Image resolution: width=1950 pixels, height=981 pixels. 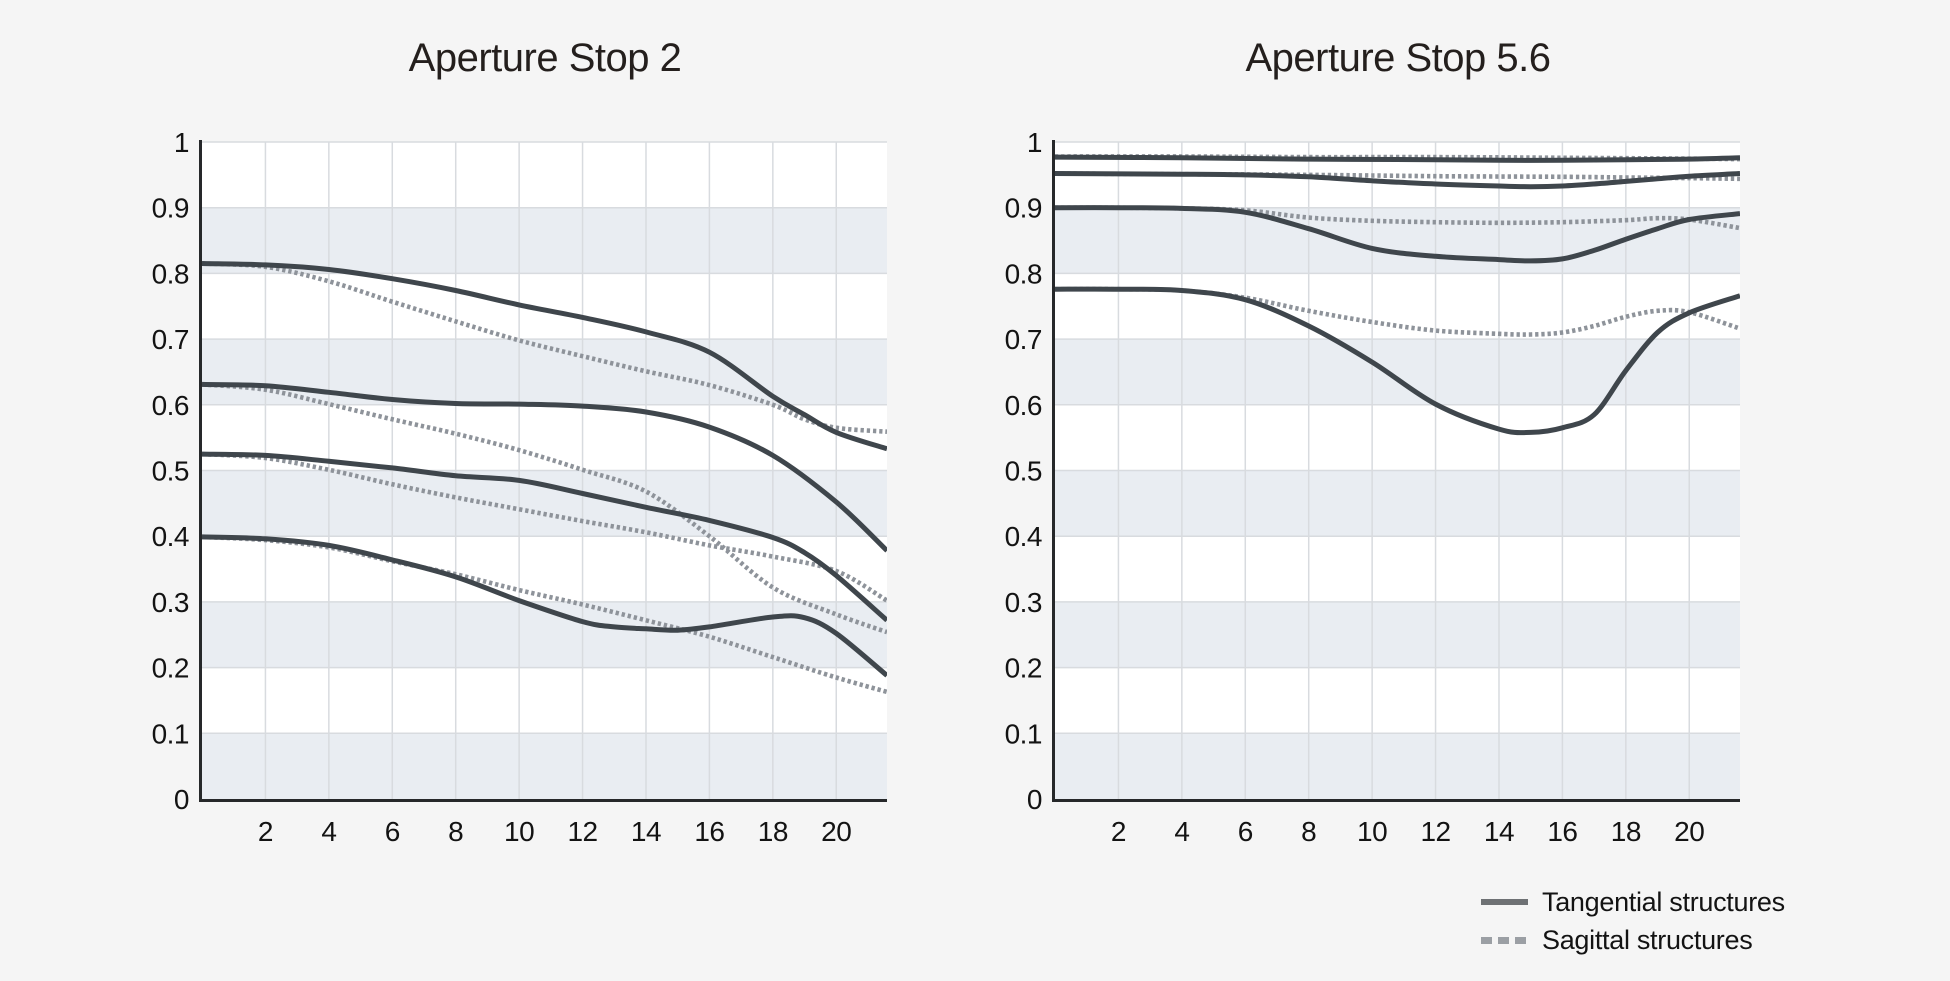 What do you see at coordinates (1647, 939) in the screenshot?
I see `legend-label-sagittal: Sagittal structures` at bounding box center [1647, 939].